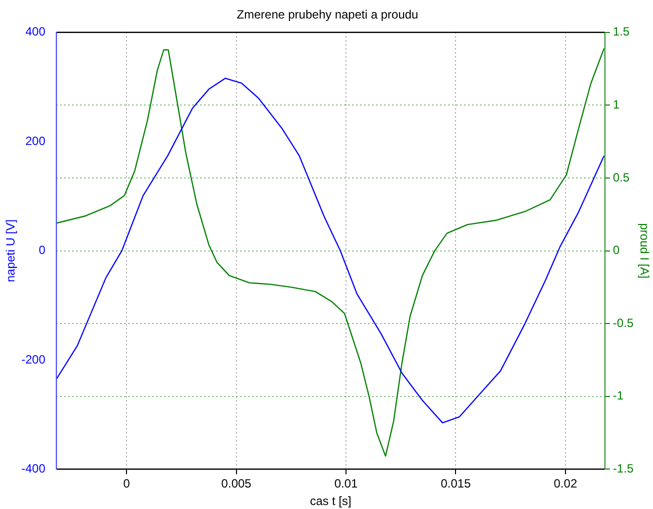  Describe the element at coordinates (456, 483) in the screenshot. I see `x-tick-label: 0.015` at that location.